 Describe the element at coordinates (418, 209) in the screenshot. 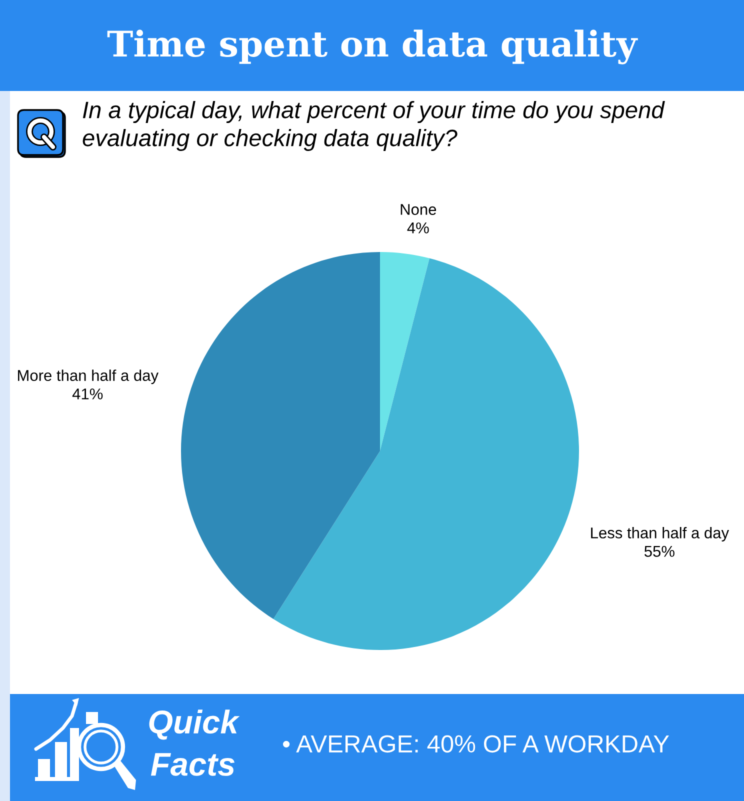

I see `slice-label: None` at that location.